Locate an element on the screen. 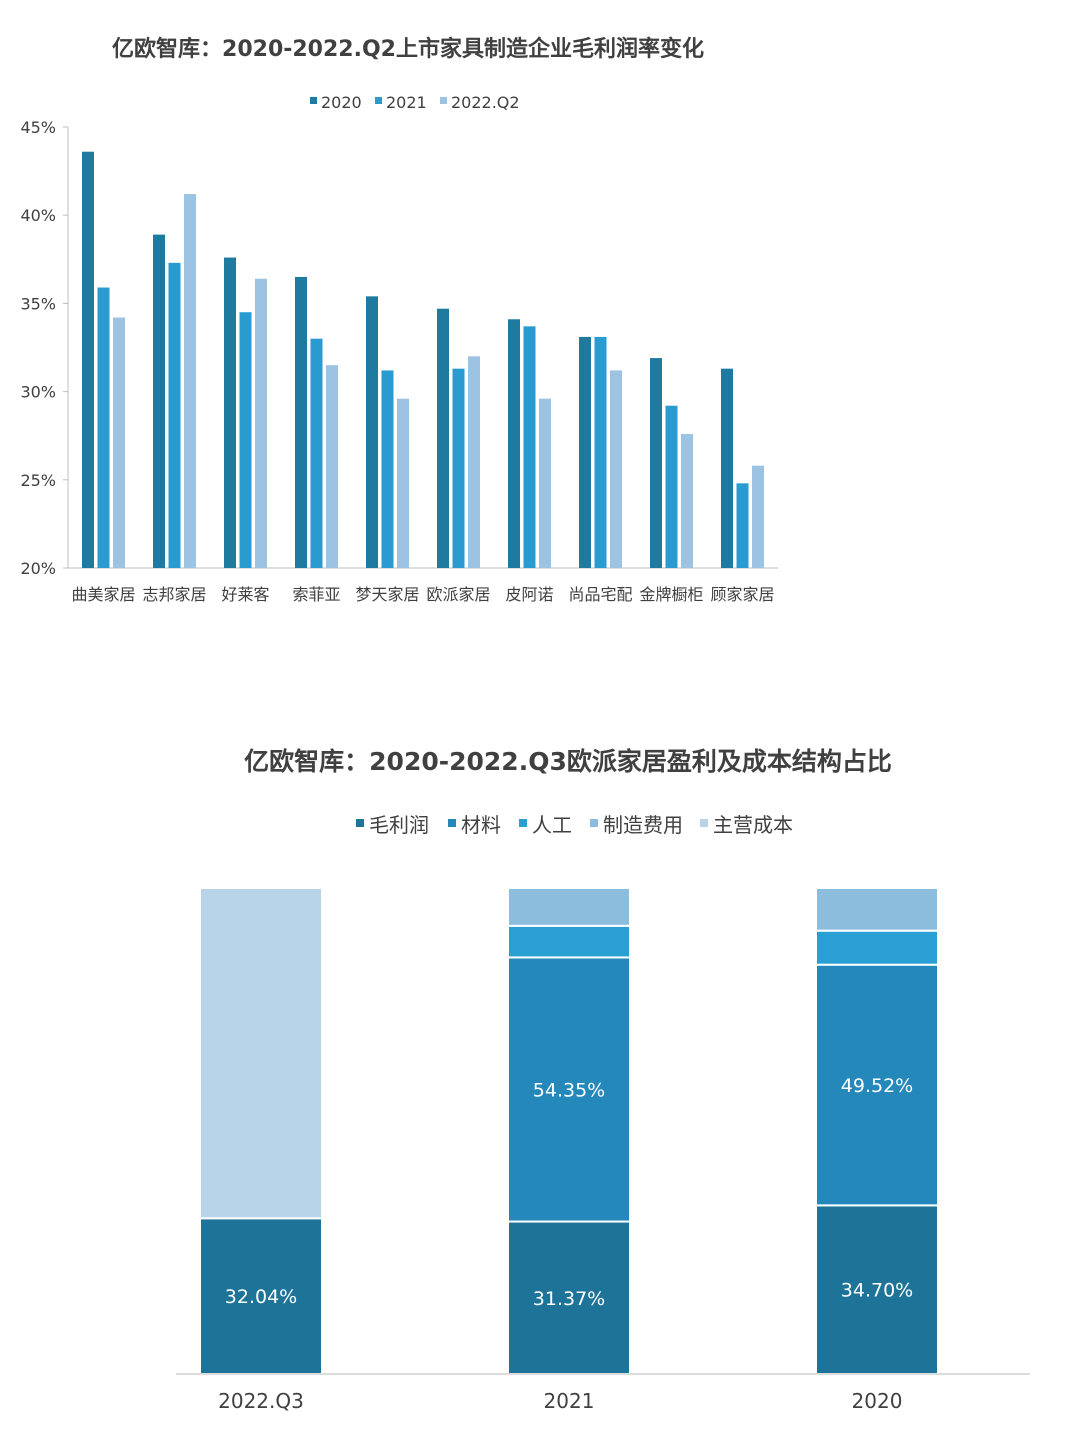 Image resolution: width=1080 pixels, height=1440 pixels. category-label: 梦天家居 is located at coordinates (387, 594).